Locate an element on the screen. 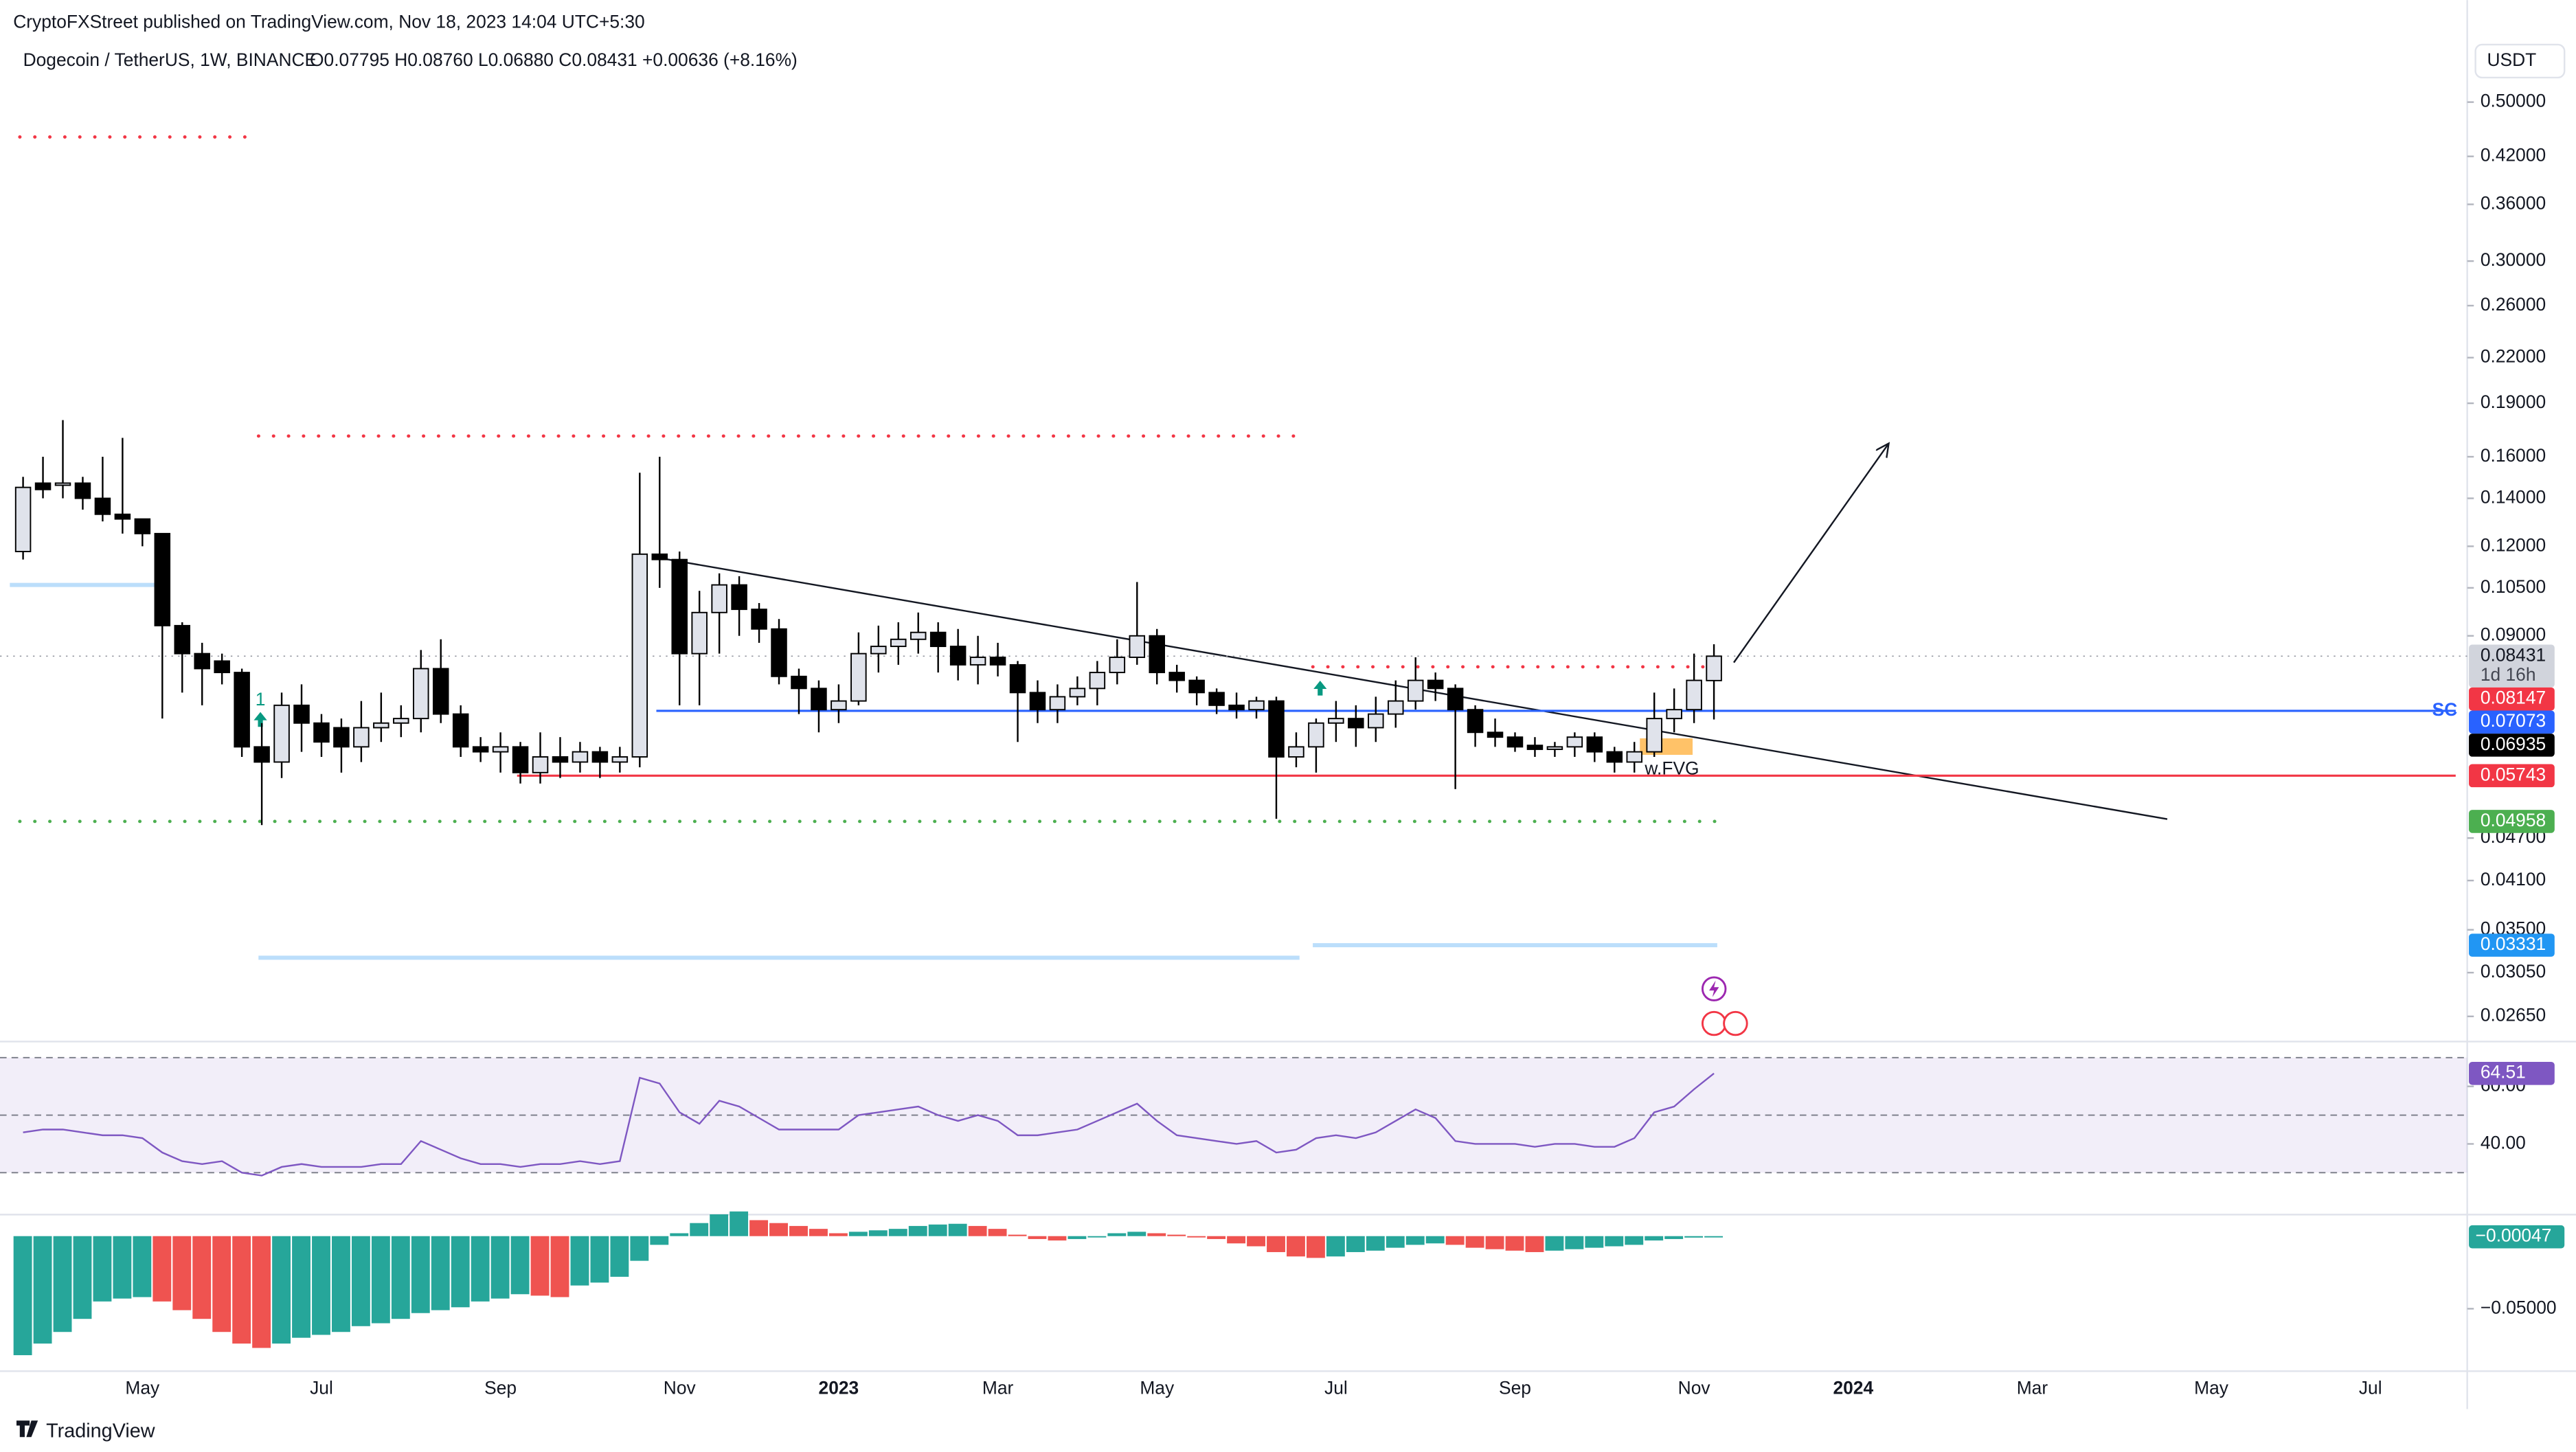 The width and height of the screenshot is (2576, 1452). y-tick-label: 0.19000 is located at coordinates (2513, 402).